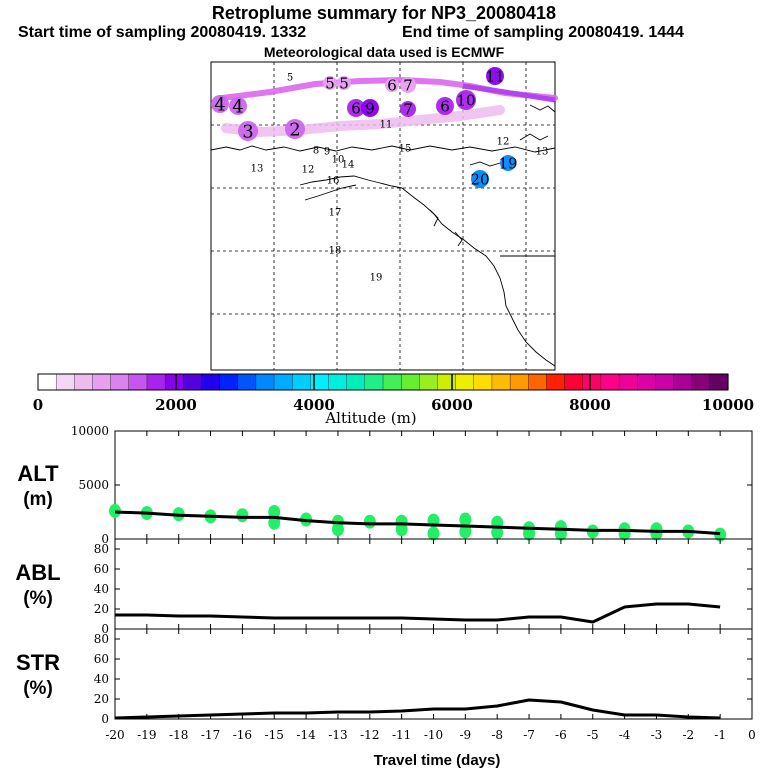  I want to click on trajectory-lines, so click(388, 107).